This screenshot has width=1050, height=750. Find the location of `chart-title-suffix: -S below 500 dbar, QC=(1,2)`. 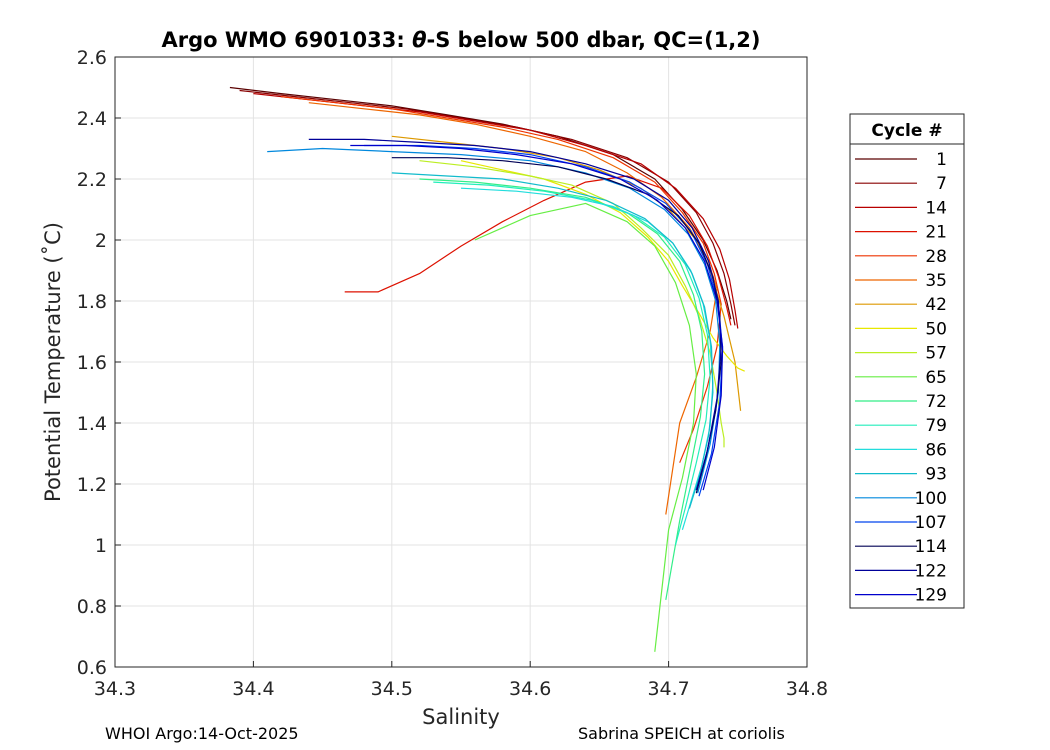

chart-title-suffix: -S below 500 dbar, QC=(1,2) is located at coordinates (594, 40).